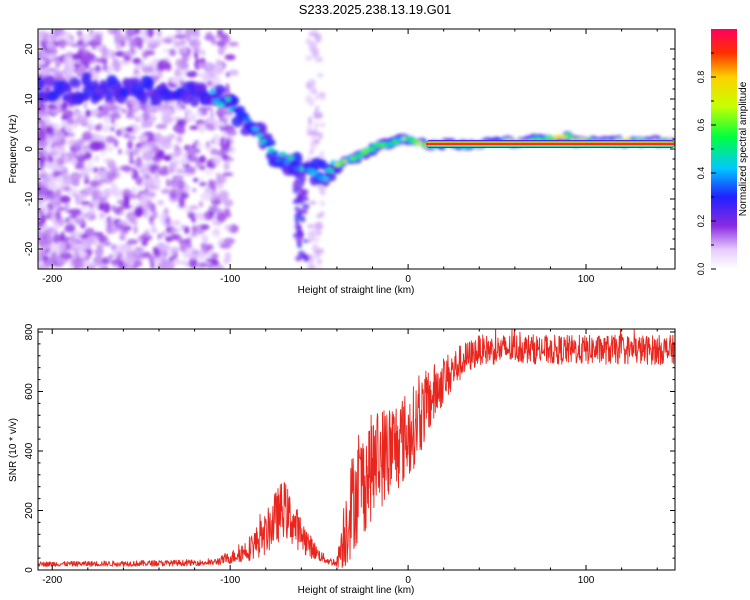 The image size is (750, 600). I want to click on snr-x-tick-label: -200, so click(52, 580).